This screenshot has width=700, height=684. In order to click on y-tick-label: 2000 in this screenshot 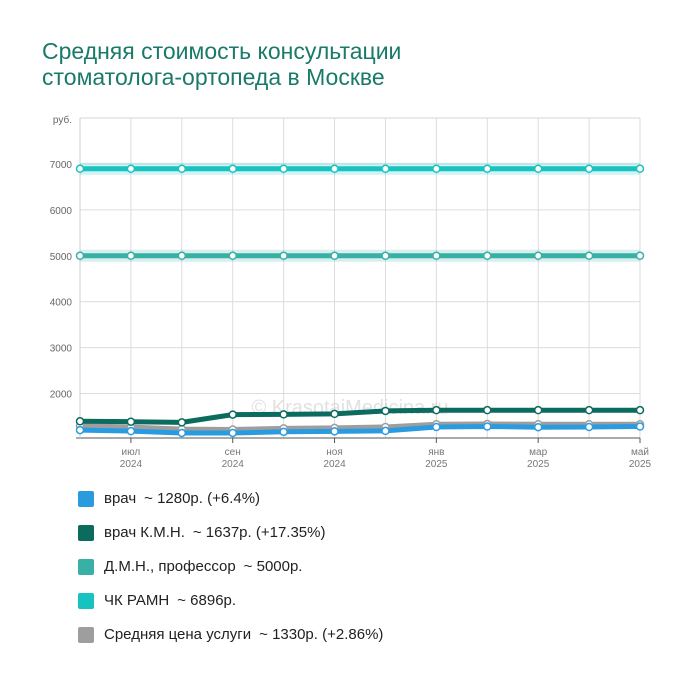, I will do `click(61, 395)`.